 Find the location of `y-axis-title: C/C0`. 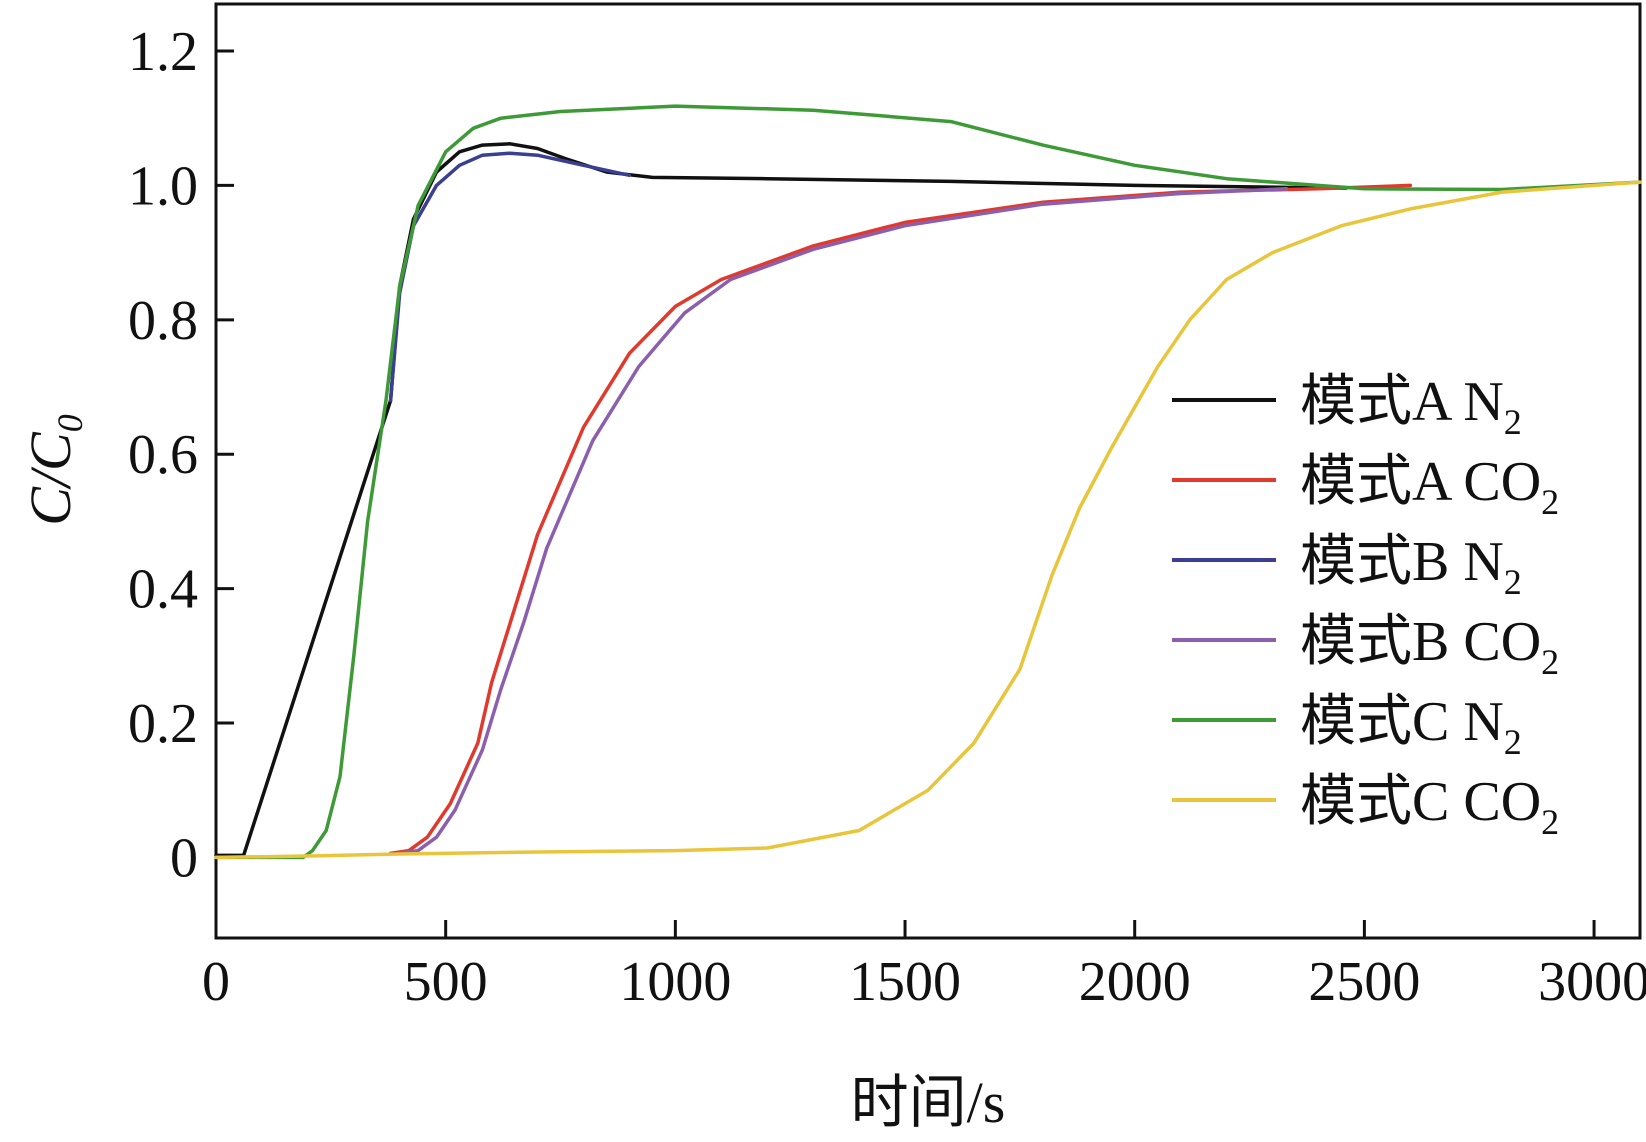

y-axis-title: C/C0 is located at coordinates (54, 470).